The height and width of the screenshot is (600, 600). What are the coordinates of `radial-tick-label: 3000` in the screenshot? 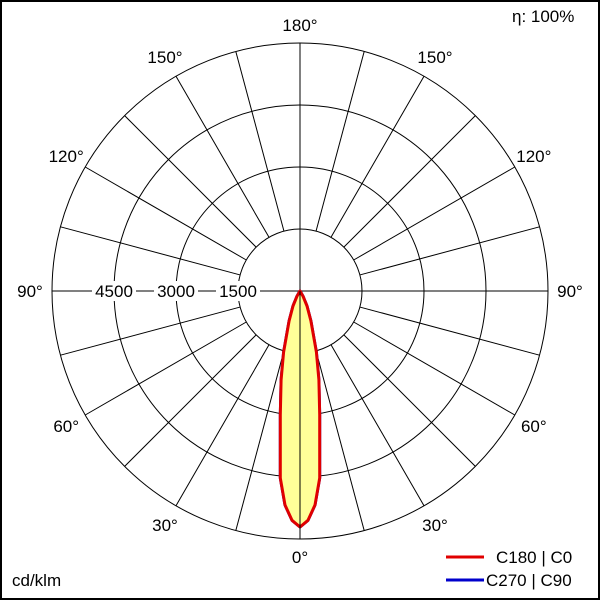 It's located at (176, 291).